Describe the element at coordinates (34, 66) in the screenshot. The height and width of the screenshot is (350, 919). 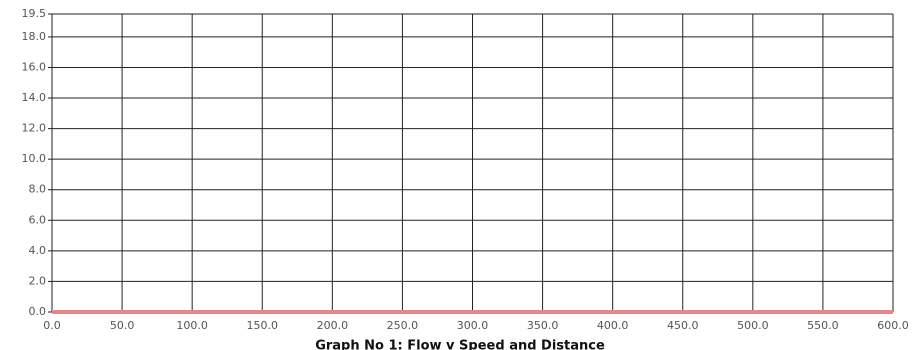
I see `y-tick-label: 16.0` at that location.